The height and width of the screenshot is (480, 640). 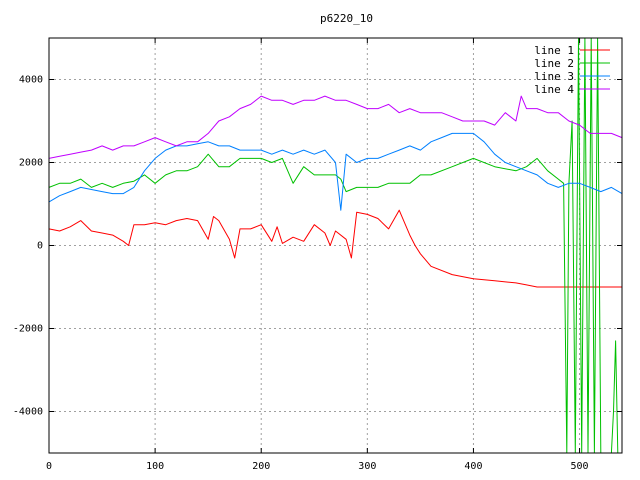 What do you see at coordinates (554, 89) in the screenshot?
I see `legend-label: line 4` at bounding box center [554, 89].